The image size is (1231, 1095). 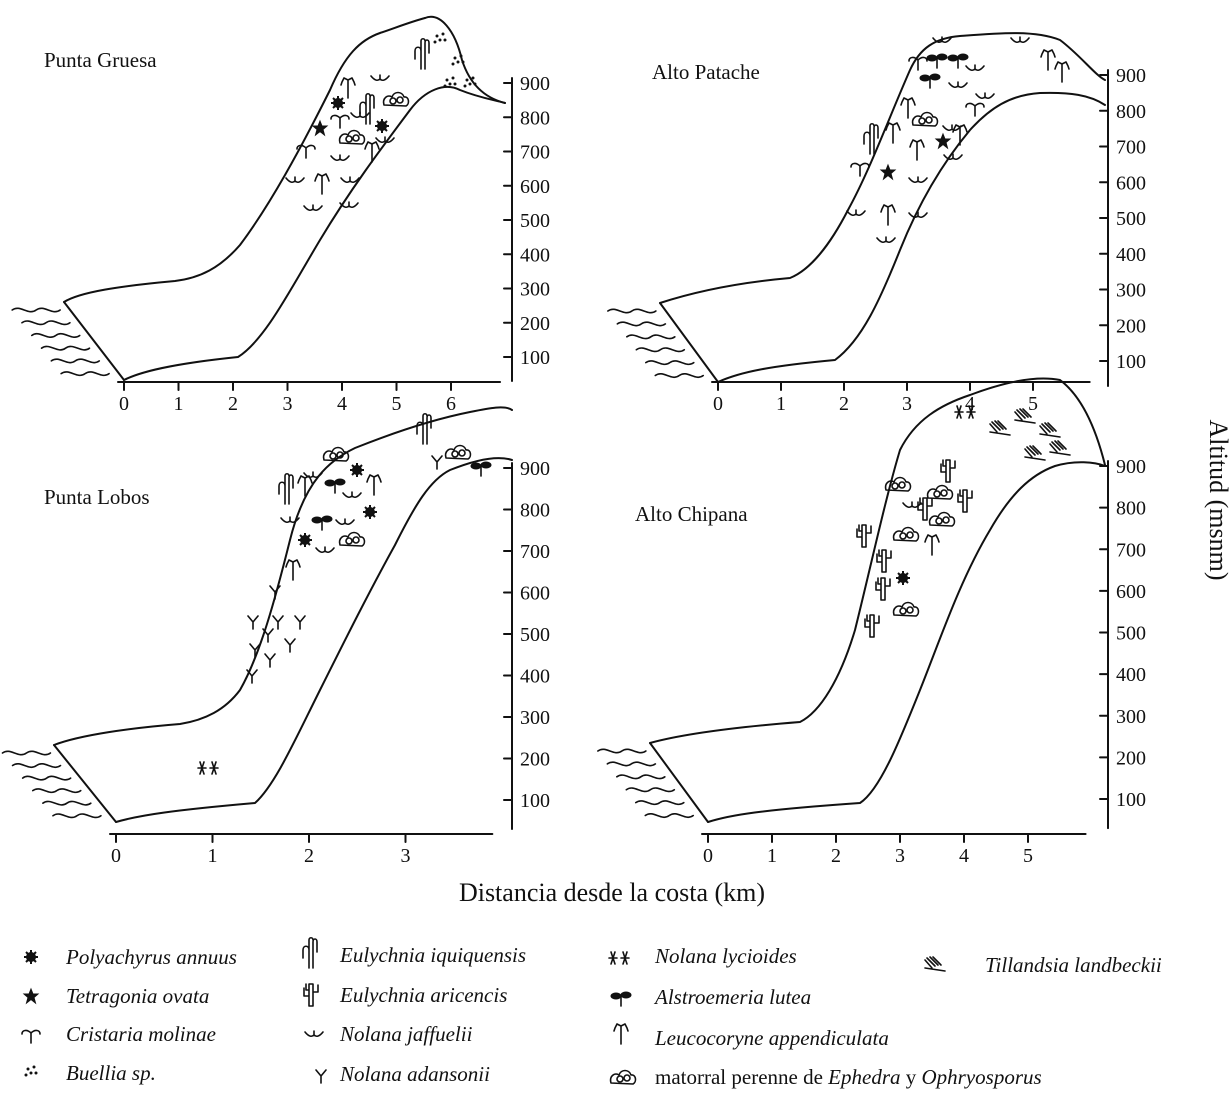 I want to click on y-tick-label: 900, so click(x=1131, y=467).